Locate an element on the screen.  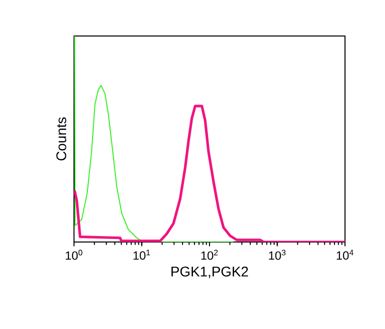
x-axis-title: PGK1,PGK2 is located at coordinates (209, 272).